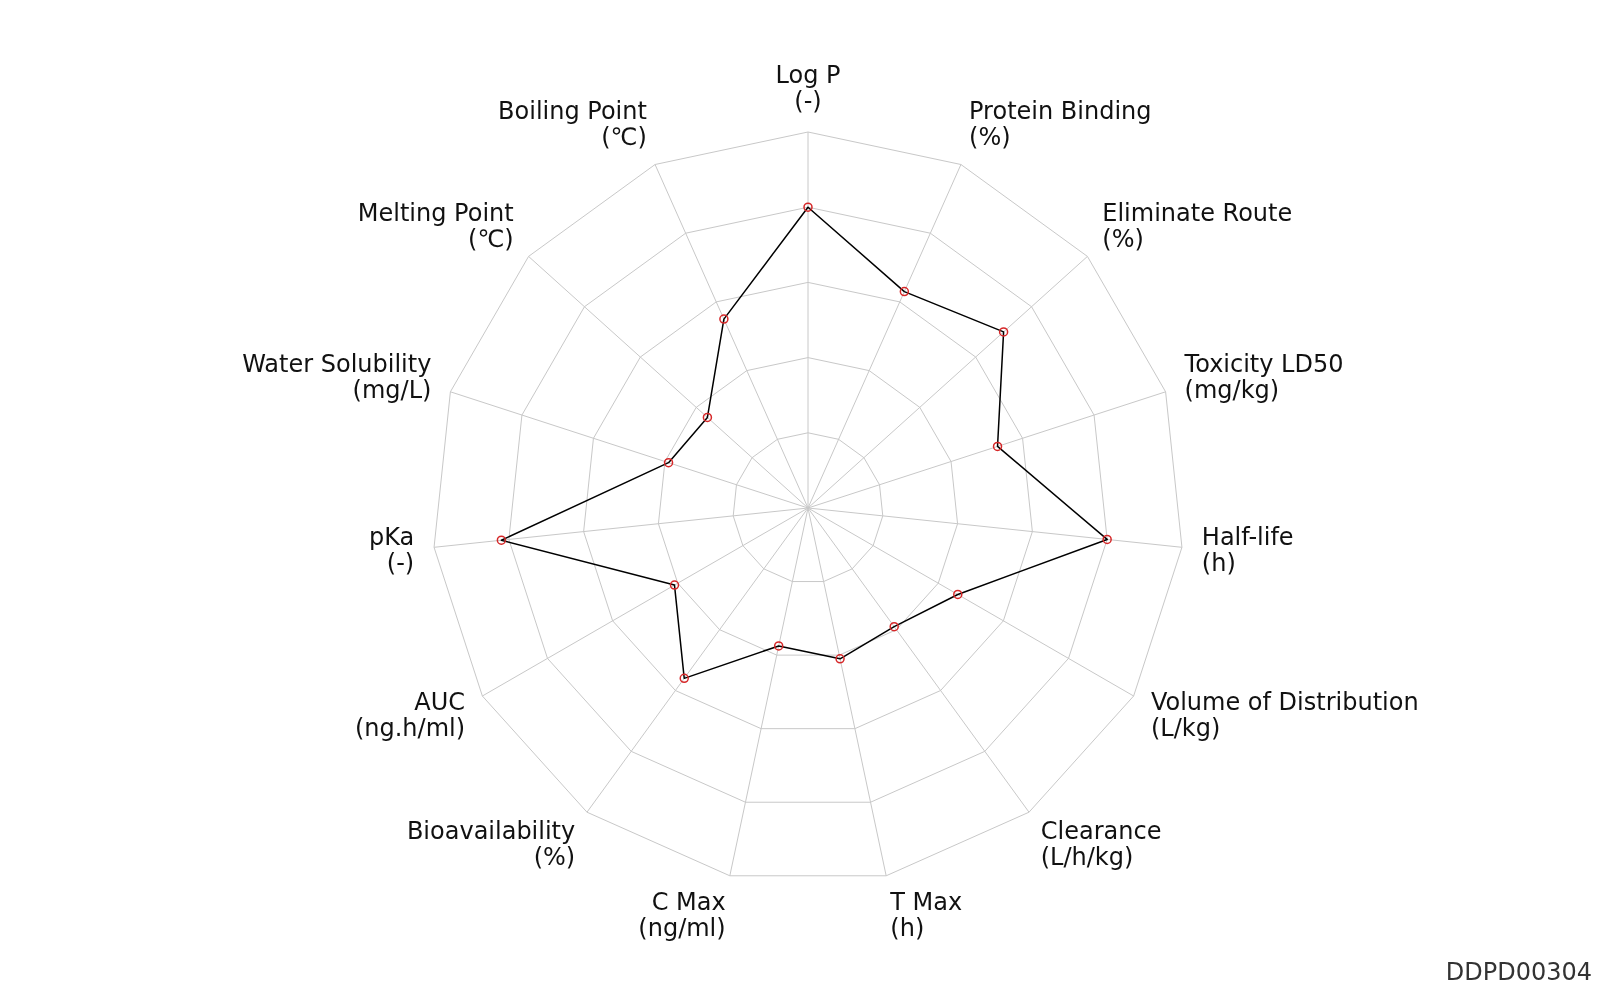 The width and height of the screenshot is (1600, 1000). Describe the element at coordinates (391, 549) in the screenshot. I see `spoke-label: pKa (-)` at that location.